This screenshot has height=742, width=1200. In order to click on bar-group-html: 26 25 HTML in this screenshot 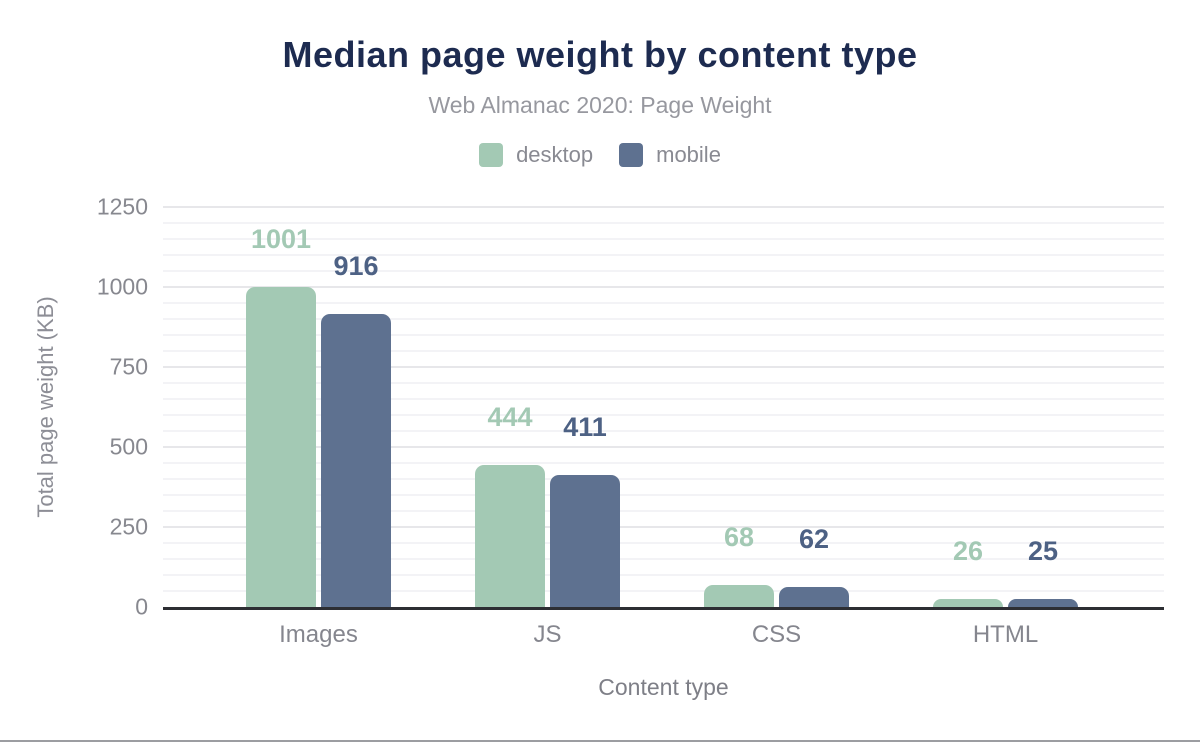, I will do `click(1005, 427)`.